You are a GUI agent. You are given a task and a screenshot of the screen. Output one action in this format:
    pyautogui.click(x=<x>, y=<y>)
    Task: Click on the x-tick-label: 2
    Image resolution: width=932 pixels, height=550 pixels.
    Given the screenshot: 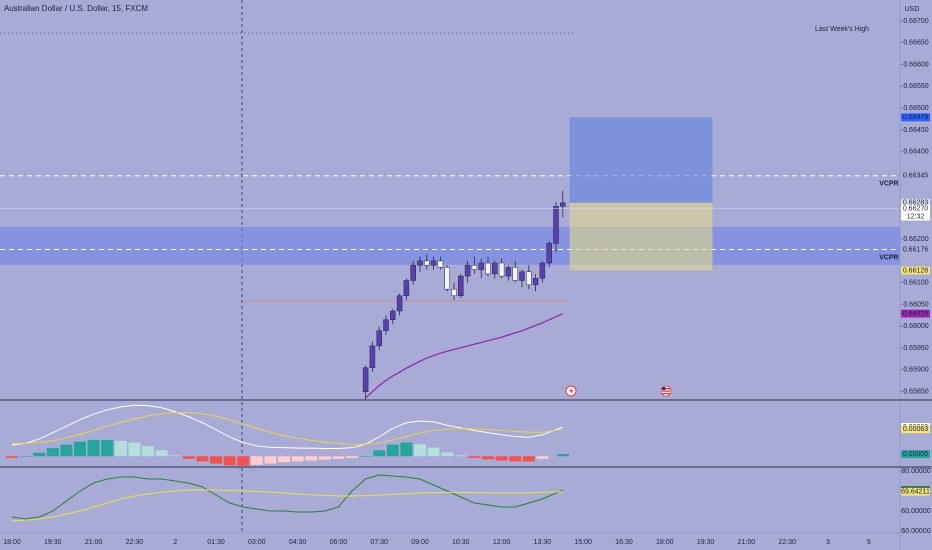 What is the action you would take?
    pyautogui.click(x=175, y=542)
    